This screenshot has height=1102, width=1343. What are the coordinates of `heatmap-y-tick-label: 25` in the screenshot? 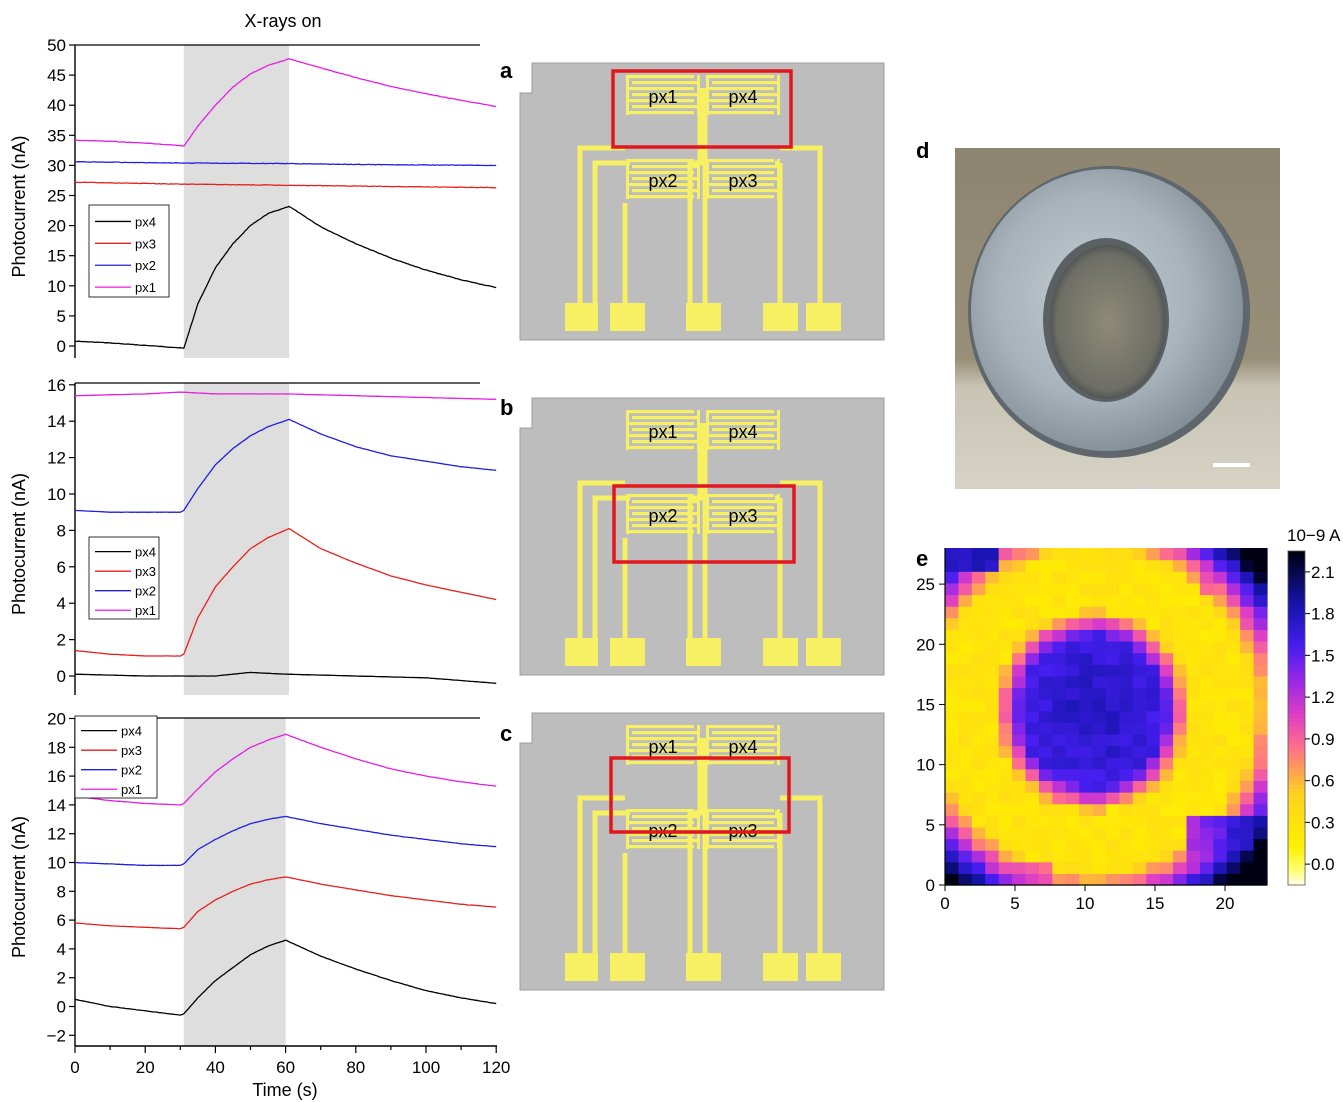 It's located at (925, 584).